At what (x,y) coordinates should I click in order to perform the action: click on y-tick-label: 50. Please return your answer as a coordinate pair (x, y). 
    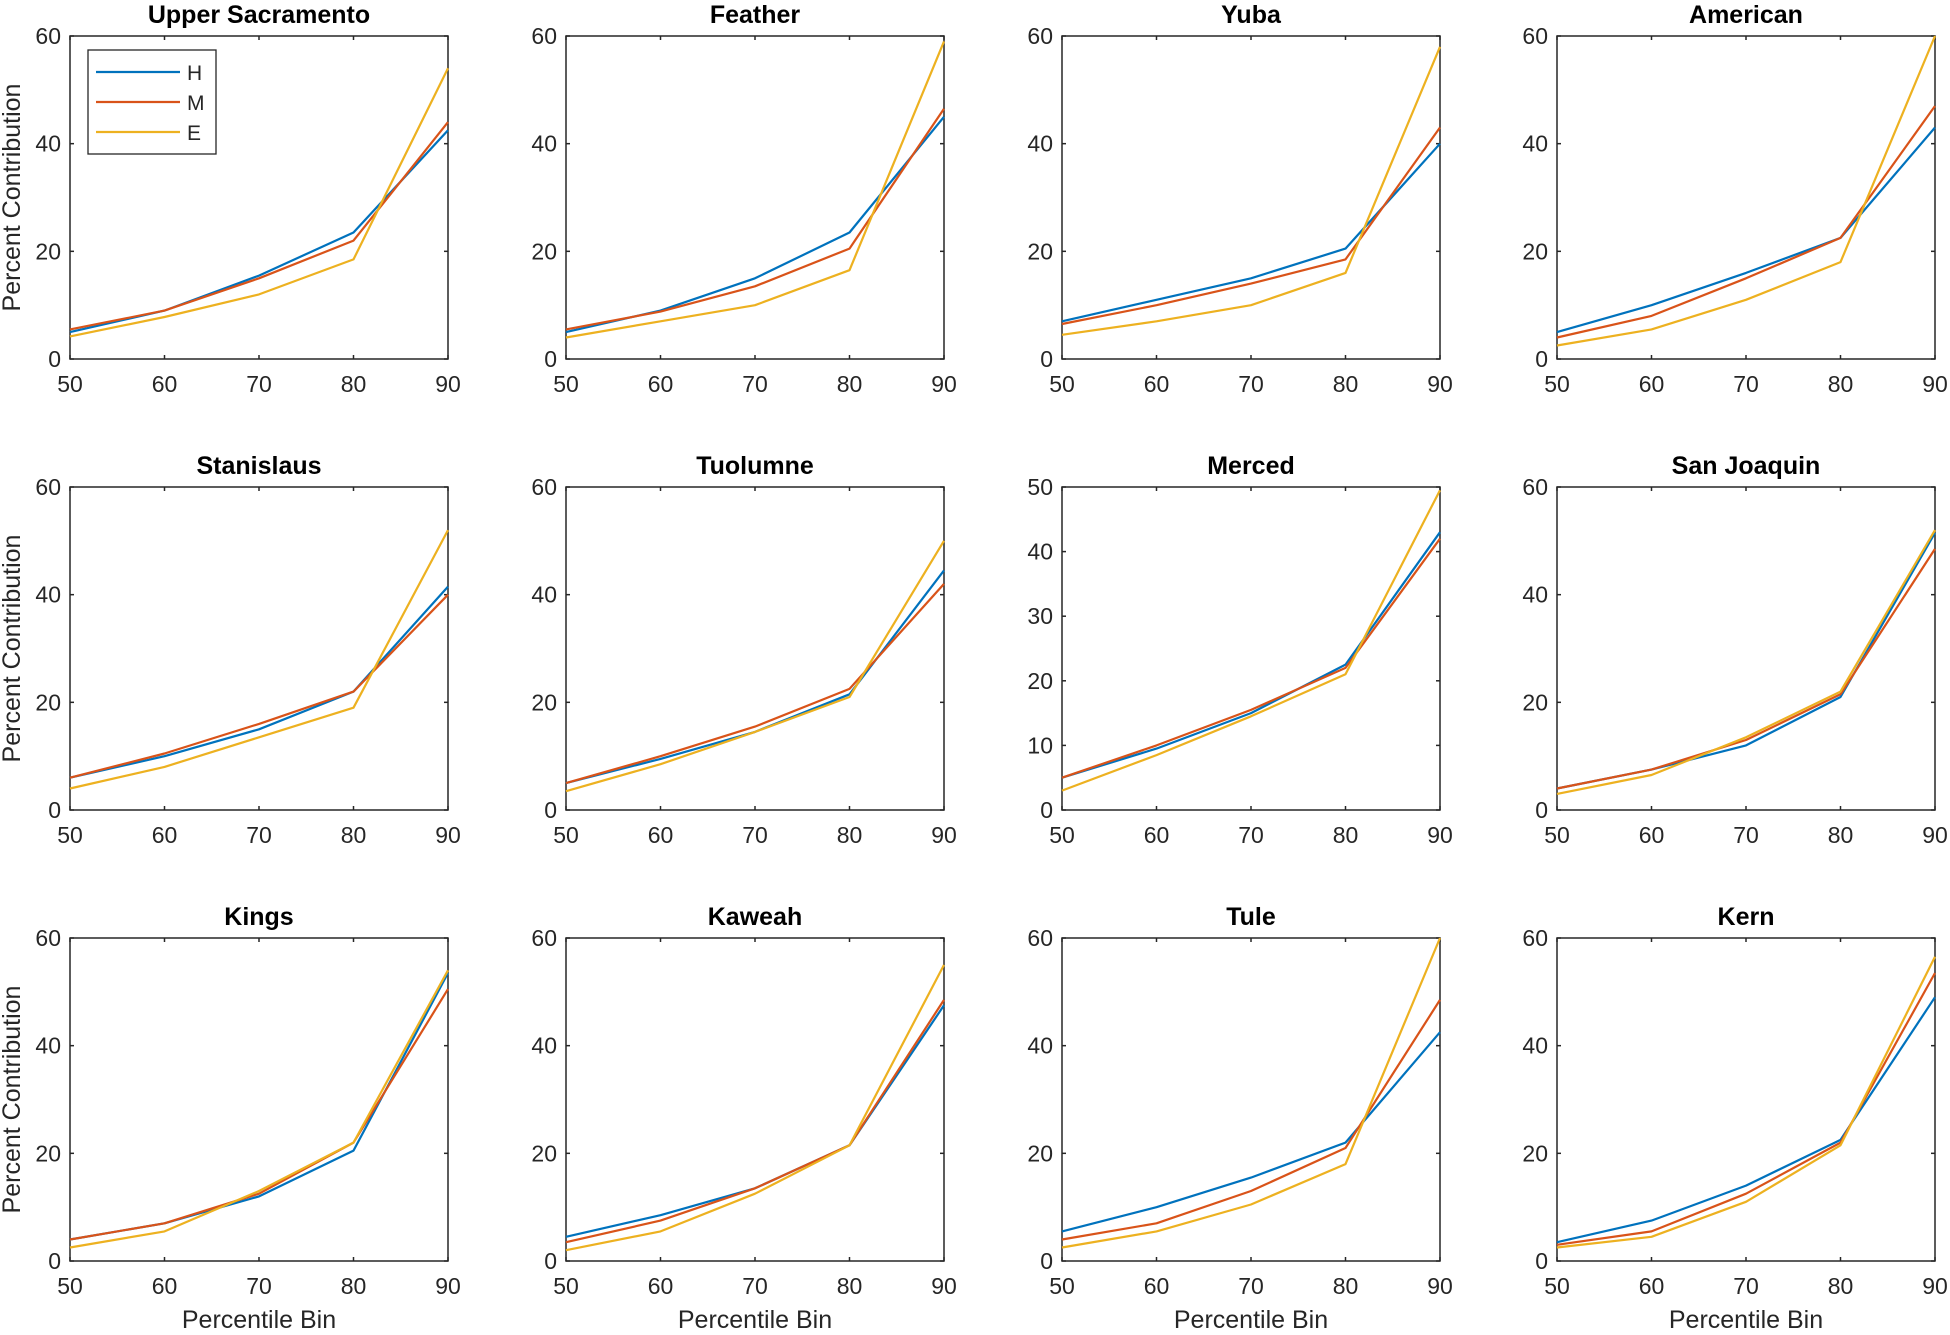
    Looking at the image, I should click on (1040, 487).